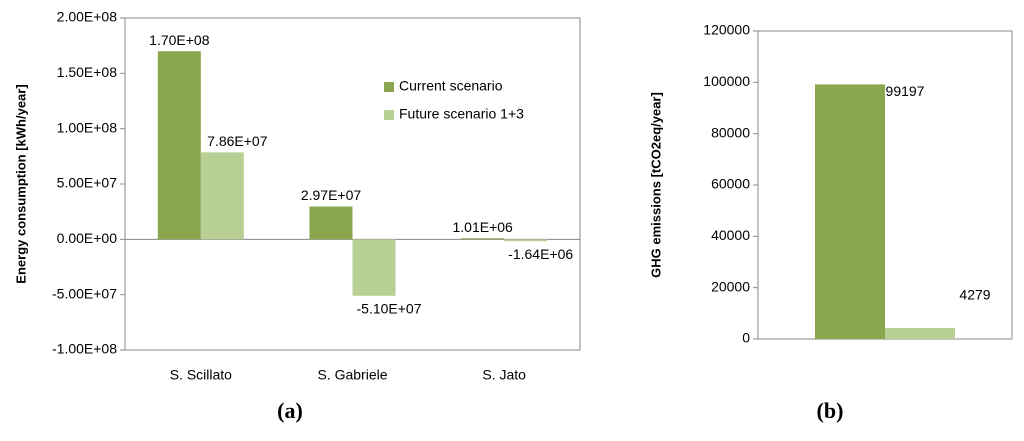 The height and width of the screenshot is (441, 1024). Describe the element at coordinates (84, 293) in the screenshot. I see `y-tick-label: -5.00E+07` at that location.